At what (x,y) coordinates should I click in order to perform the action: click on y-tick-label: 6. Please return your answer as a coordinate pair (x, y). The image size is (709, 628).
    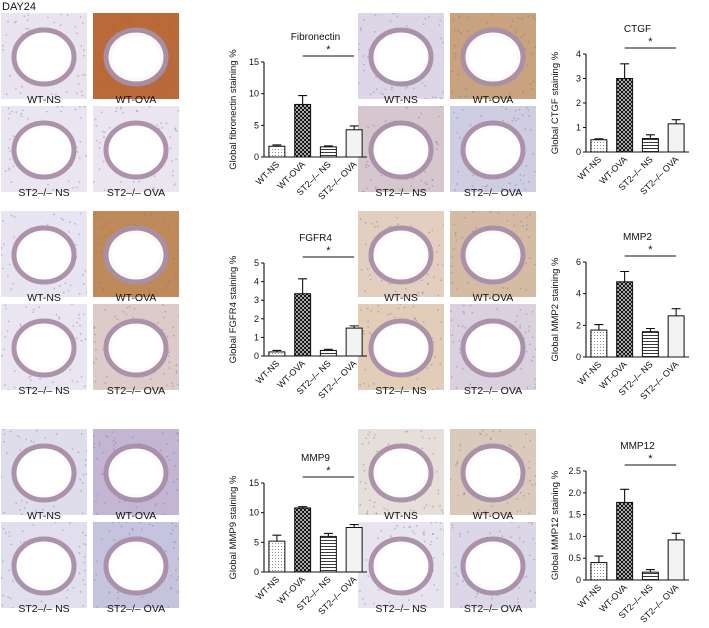
    Looking at the image, I should click on (578, 262).